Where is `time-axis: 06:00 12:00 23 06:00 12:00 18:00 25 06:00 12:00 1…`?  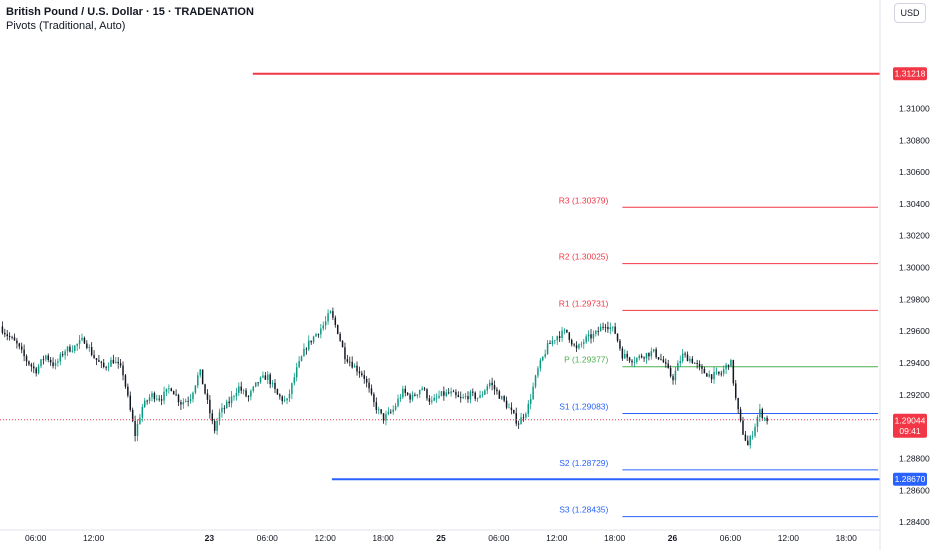 time-axis: 06:00 12:00 23 06:00 12:00 18:00 25 06:00 12:00 1… is located at coordinates (440, 536).